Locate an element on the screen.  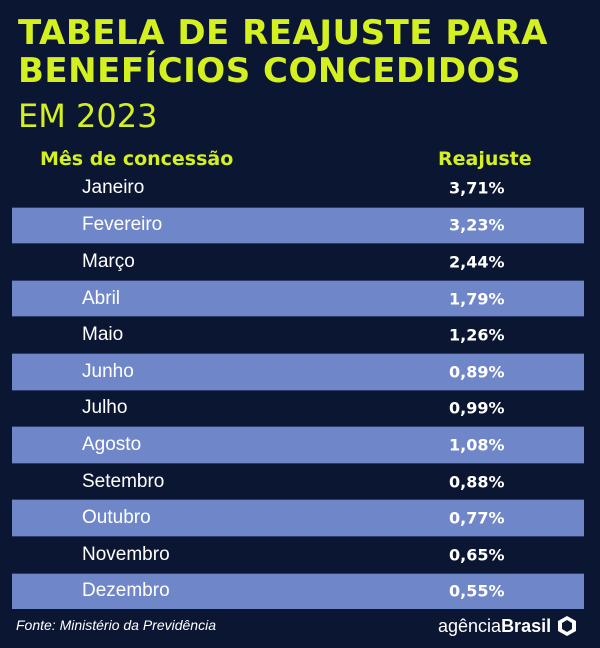
adjustment-value-cell: 0,88% is located at coordinates (477, 482).